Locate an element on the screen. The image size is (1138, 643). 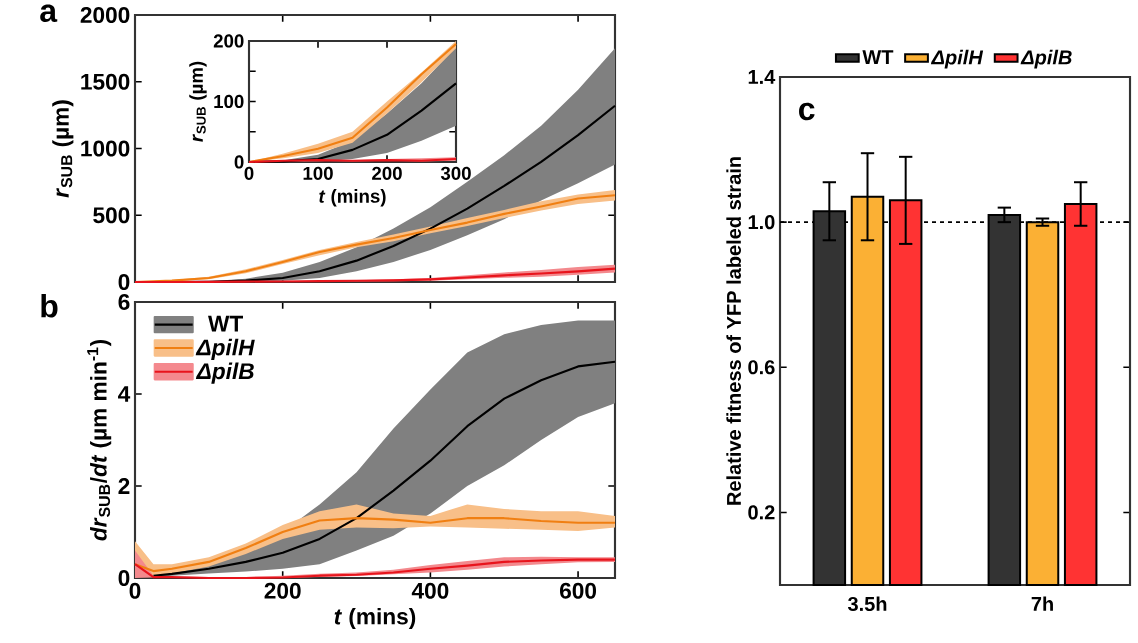
text: a is located at coordinates (49, 13).